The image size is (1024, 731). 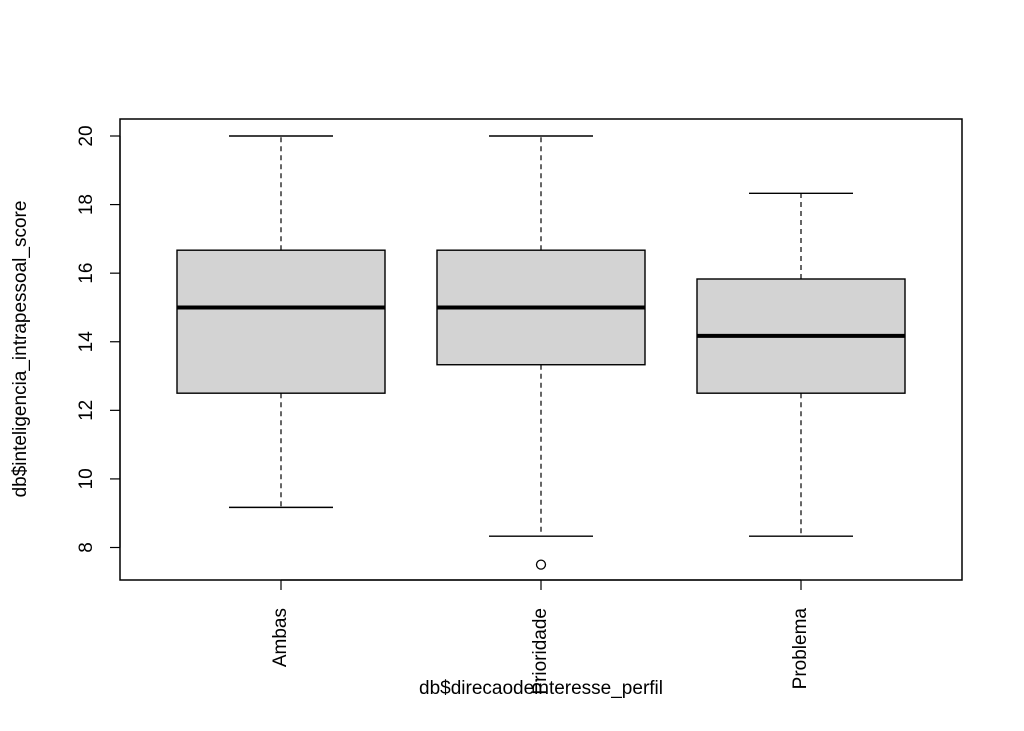 I want to click on y-tick-label: 8, so click(x=86, y=547).